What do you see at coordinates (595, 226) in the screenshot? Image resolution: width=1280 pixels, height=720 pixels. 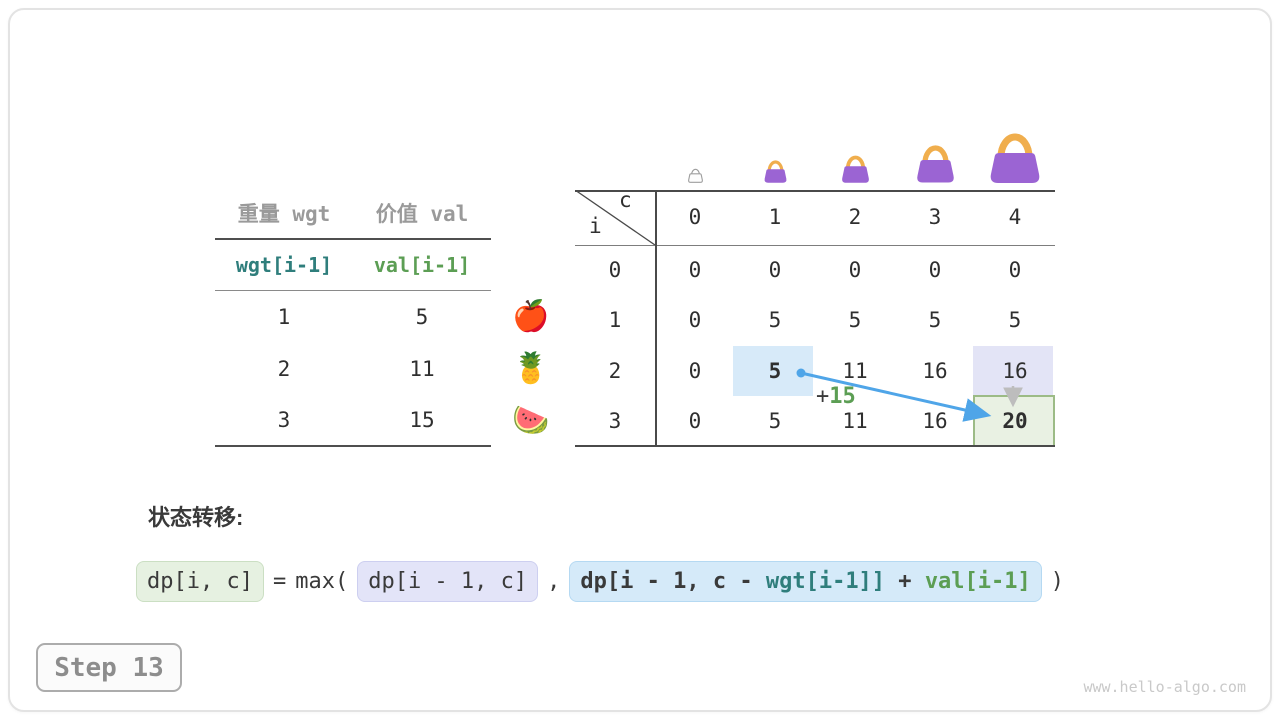 I see `item-axis-label: i` at bounding box center [595, 226].